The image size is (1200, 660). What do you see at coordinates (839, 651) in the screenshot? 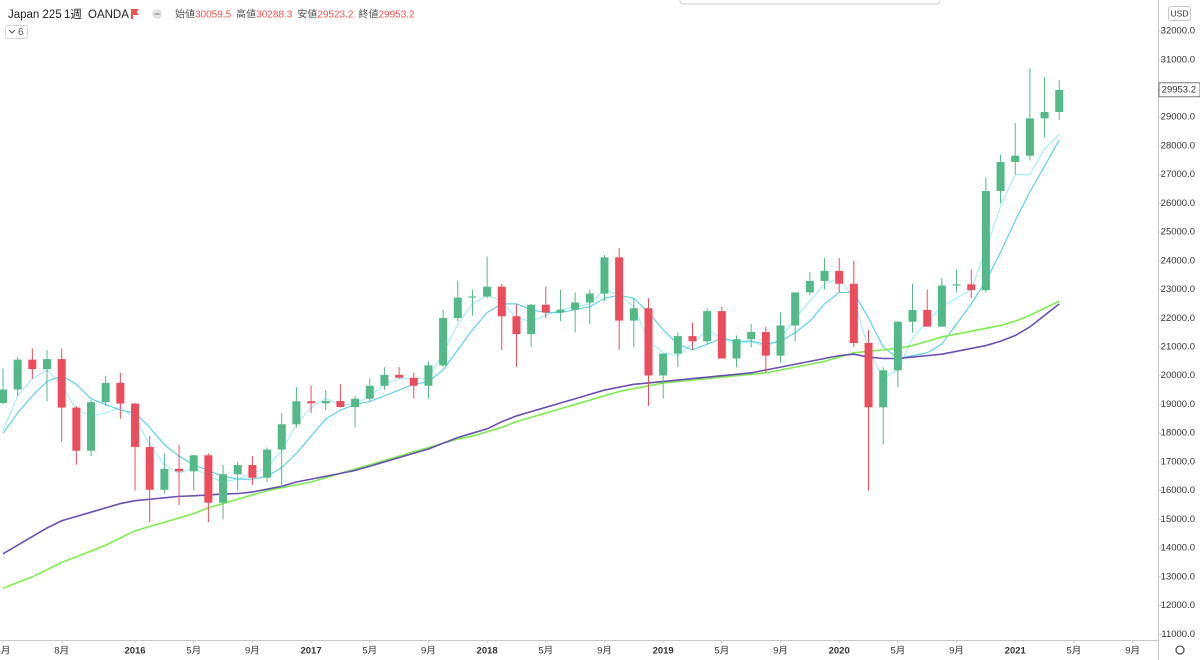
I see `x-tick-label: 2020` at bounding box center [839, 651].